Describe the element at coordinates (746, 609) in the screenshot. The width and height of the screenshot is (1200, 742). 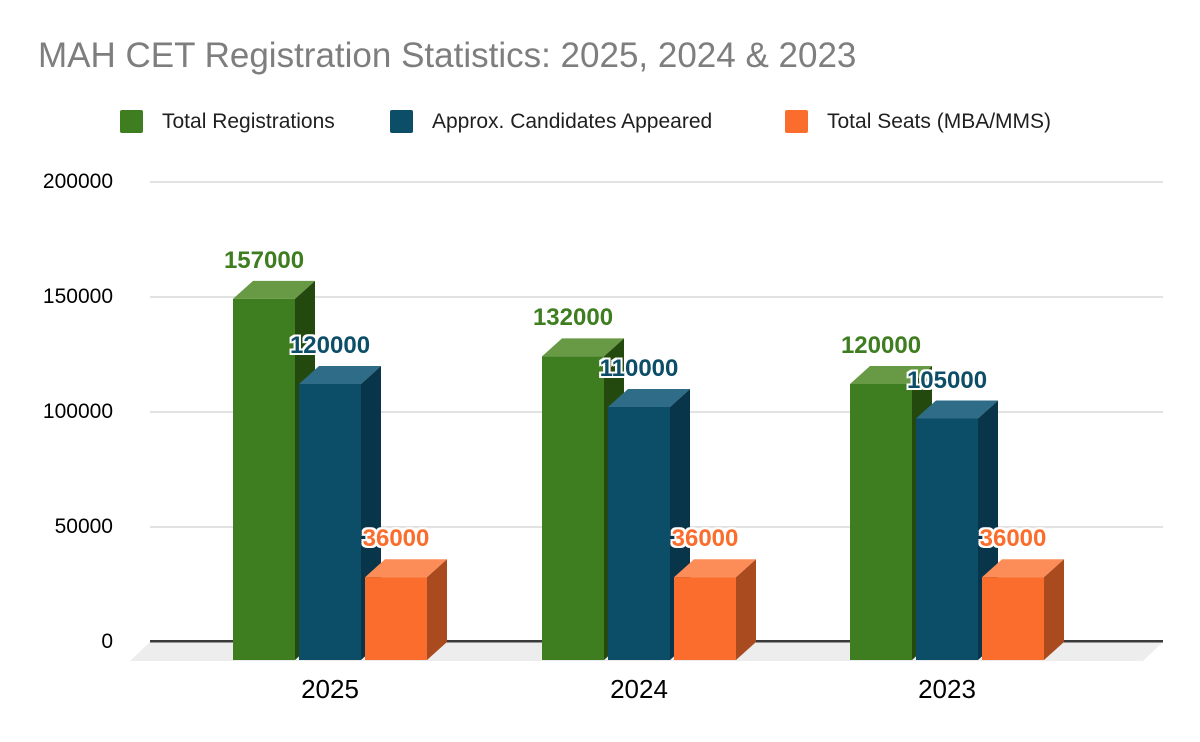
I see `bar-2024-series2-side-face` at that location.